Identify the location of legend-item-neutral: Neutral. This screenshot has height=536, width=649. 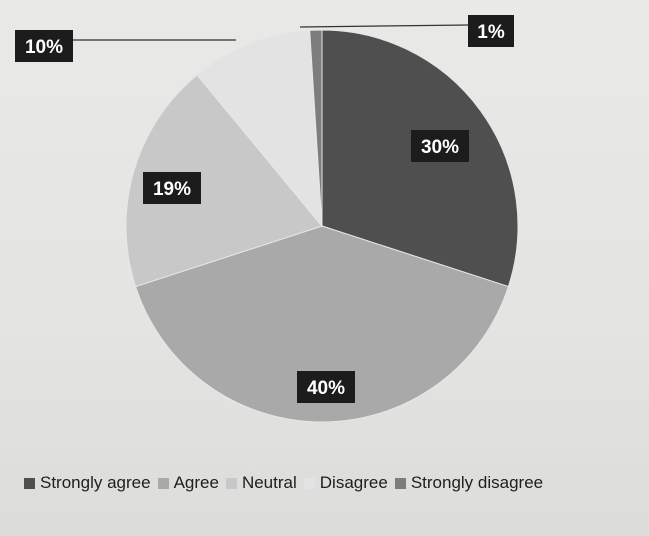
(261, 483).